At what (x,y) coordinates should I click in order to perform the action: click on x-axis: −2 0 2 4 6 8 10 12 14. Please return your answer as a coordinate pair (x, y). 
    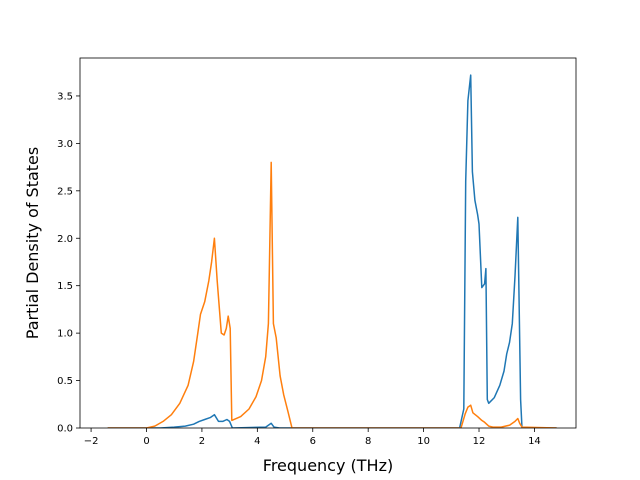
    Looking at the image, I should click on (312, 437).